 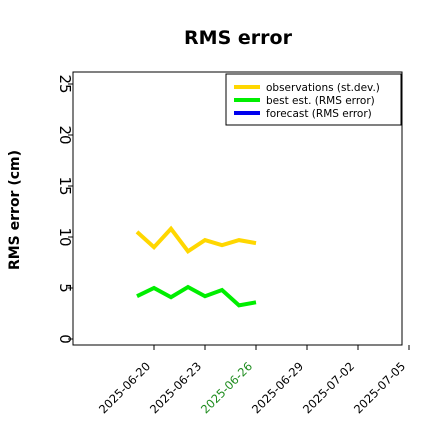 What do you see at coordinates (320, 101) in the screenshot?
I see `legend-label-2: best est. (RMS error)` at bounding box center [320, 101].